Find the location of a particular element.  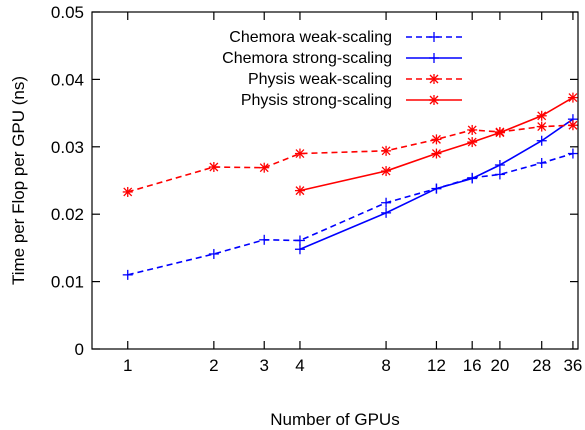

y-tick-label: 0 is located at coordinates (79, 349).